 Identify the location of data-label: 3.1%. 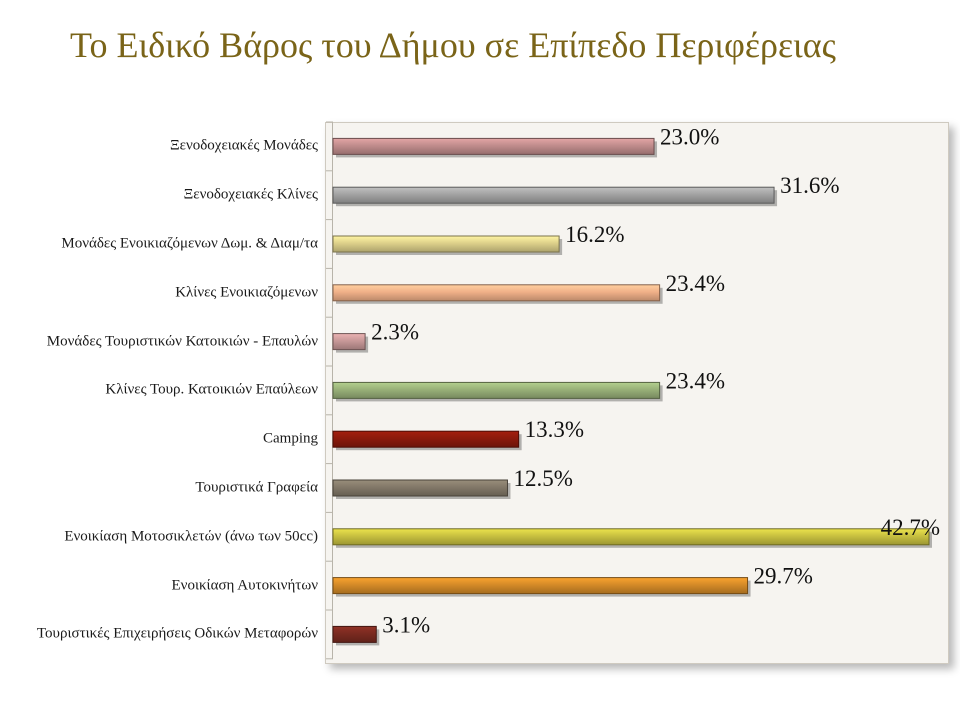
(406, 624).